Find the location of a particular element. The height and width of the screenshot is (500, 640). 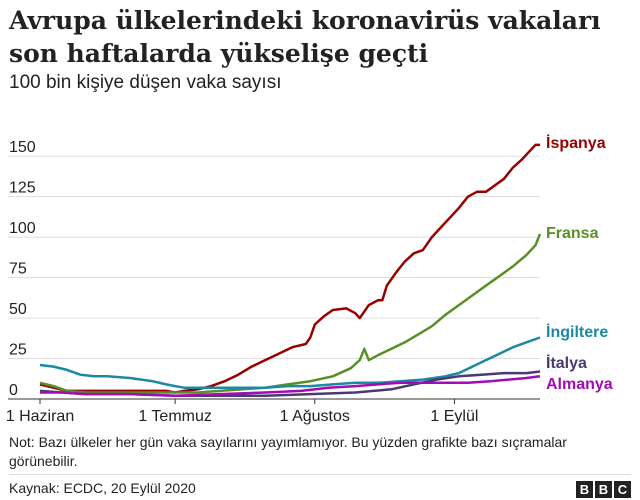

x-tick-label: 1 Eylül is located at coordinates (454, 416).